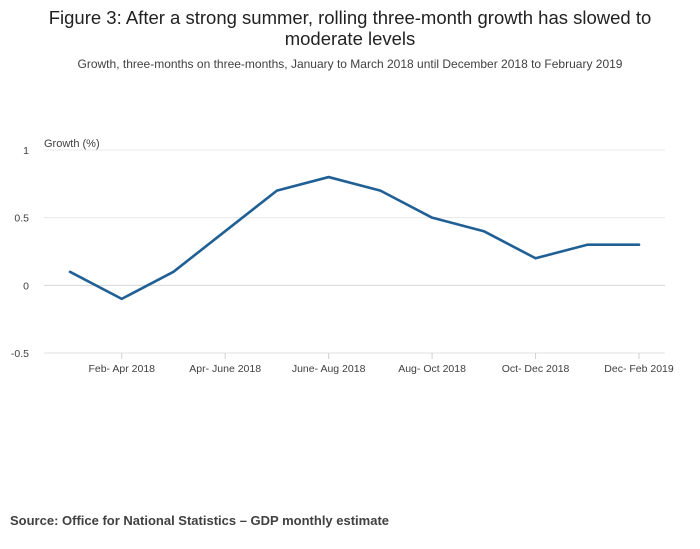  Describe the element at coordinates (20, 354) in the screenshot. I see `y-tick-label: -0.5` at that location.